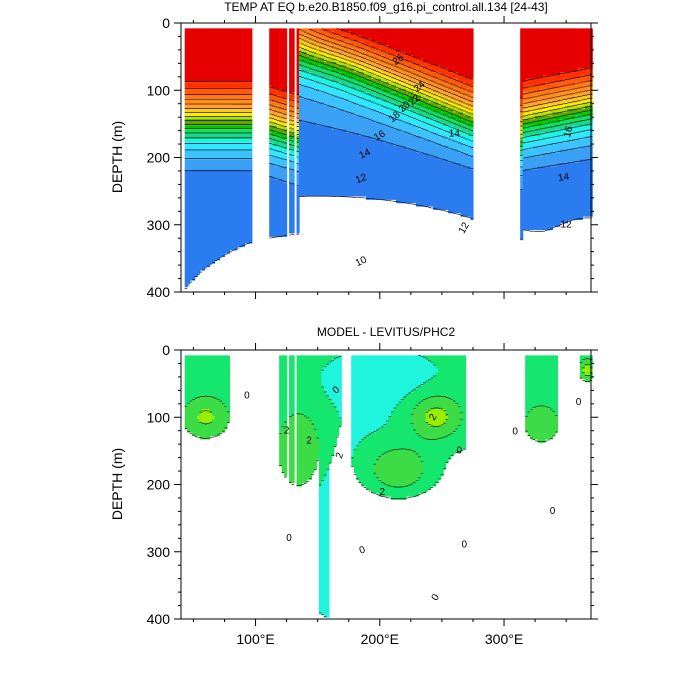 The image size is (700, 700). What do you see at coordinates (504, 639) in the screenshot?
I see `x-tick-label: 300°E` at bounding box center [504, 639].